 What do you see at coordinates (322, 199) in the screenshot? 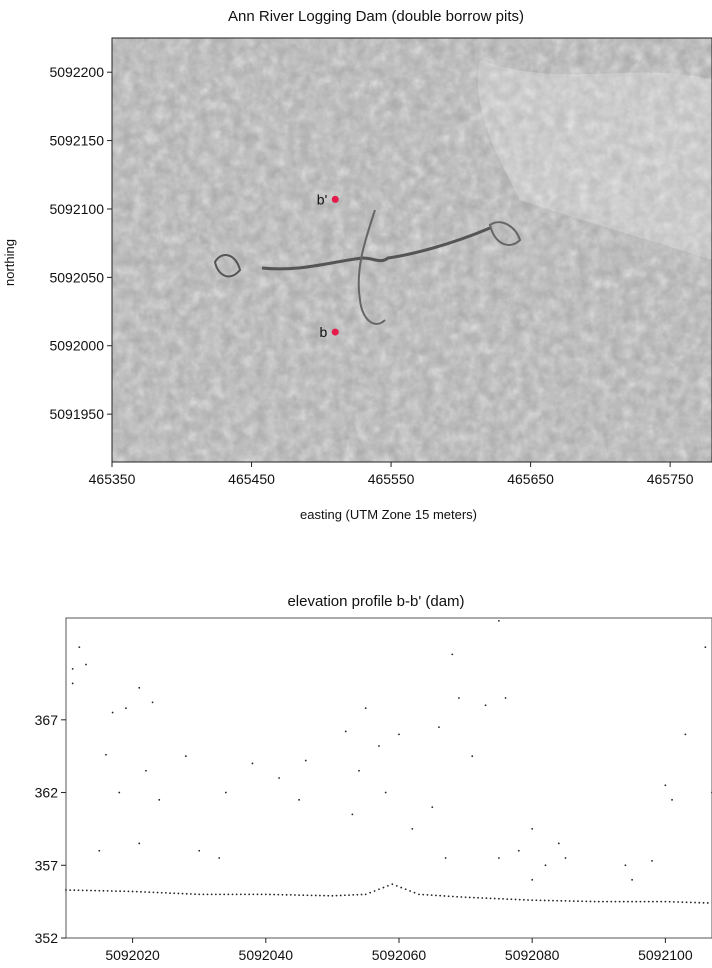
I see `map-point-label: b'` at bounding box center [322, 199].